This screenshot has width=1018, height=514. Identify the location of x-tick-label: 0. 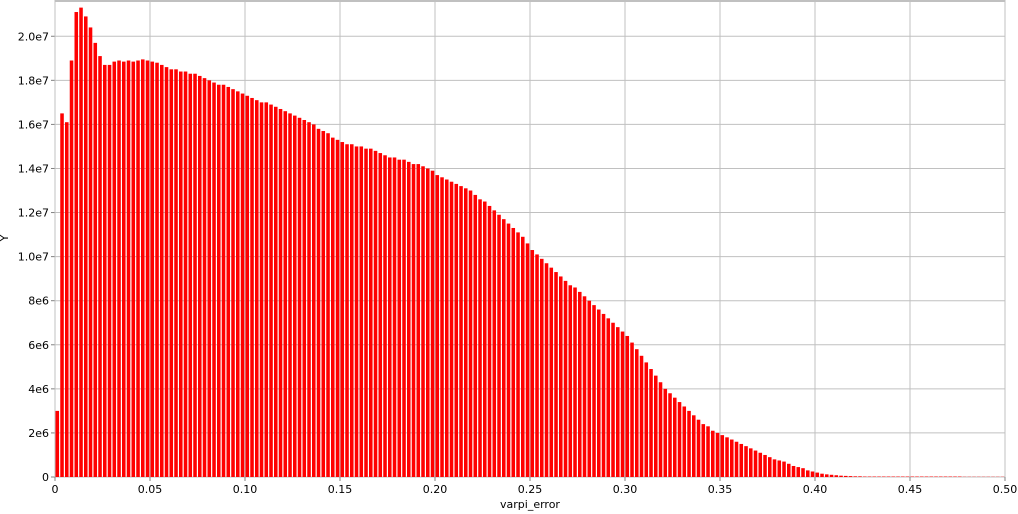
(55, 489).